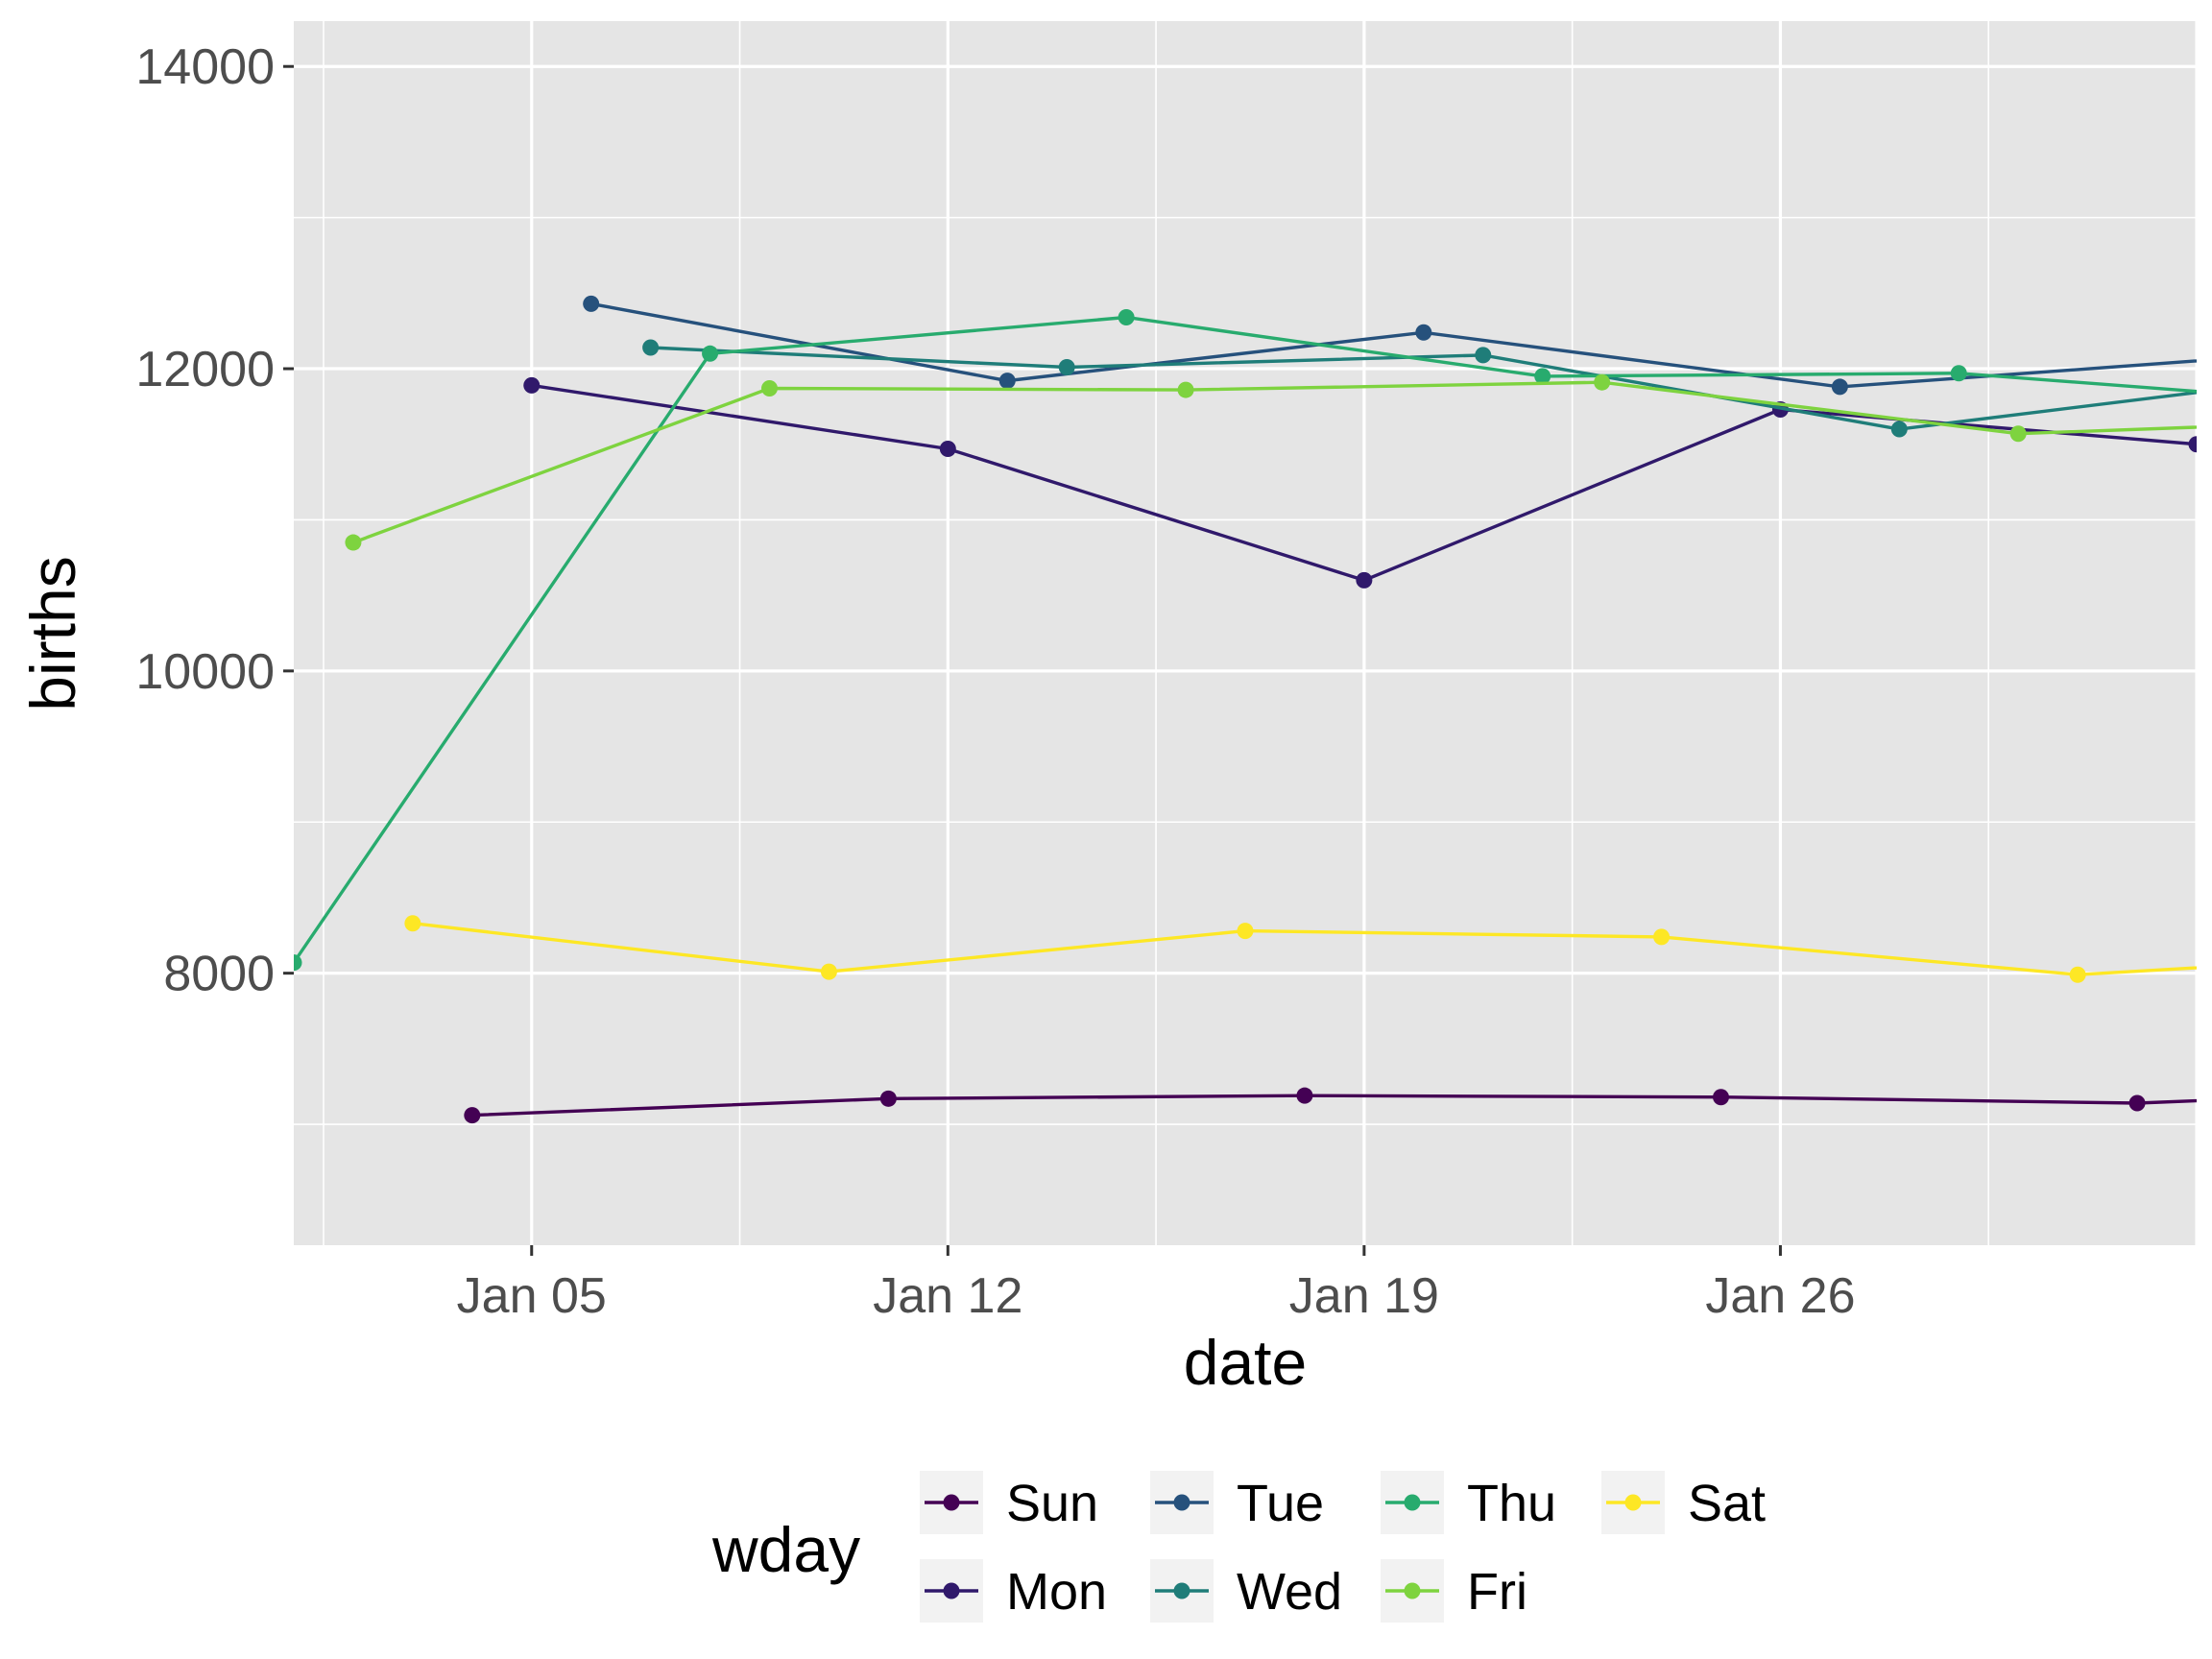 The image size is (2212, 1659). What do you see at coordinates (205, 369) in the screenshot?
I see `y-tick-label: 12000` at bounding box center [205, 369].